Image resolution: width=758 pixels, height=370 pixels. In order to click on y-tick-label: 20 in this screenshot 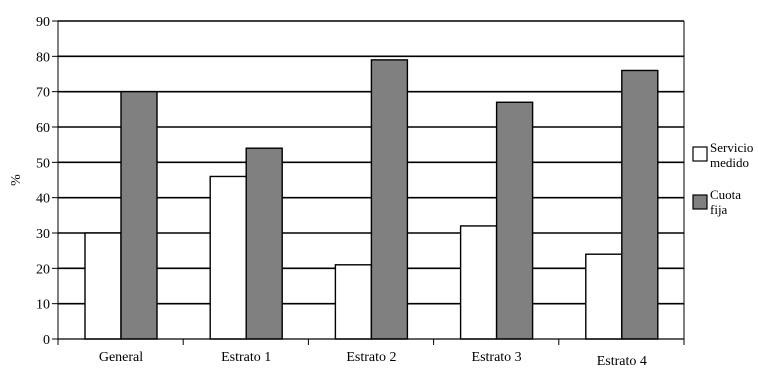, I will do `click(43, 269)`.